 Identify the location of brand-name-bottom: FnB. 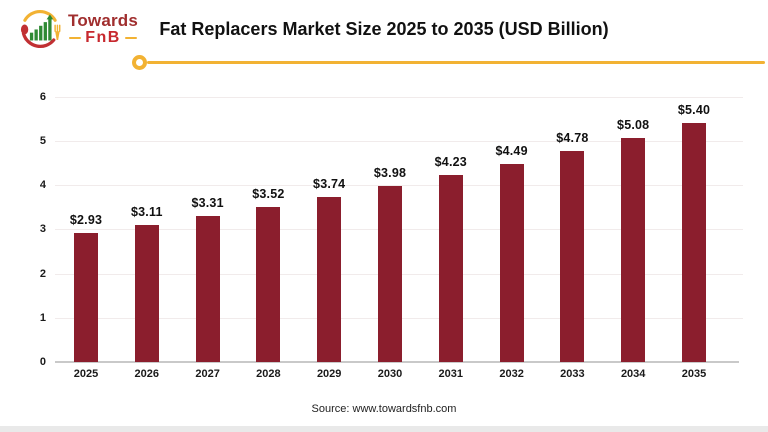
(103, 37).